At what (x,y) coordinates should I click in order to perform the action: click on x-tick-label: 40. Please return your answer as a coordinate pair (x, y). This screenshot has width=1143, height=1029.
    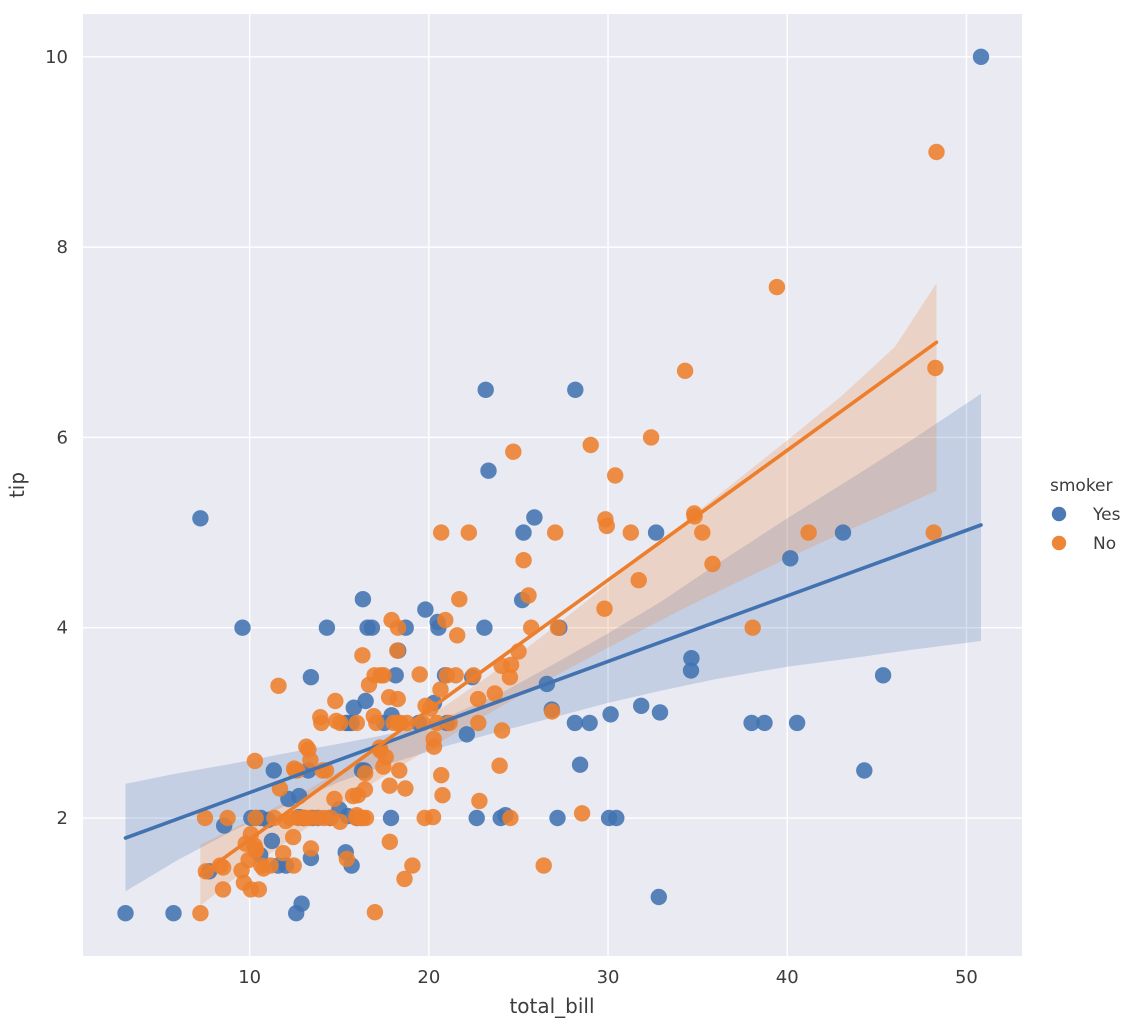
    Looking at the image, I should click on (787, 977).